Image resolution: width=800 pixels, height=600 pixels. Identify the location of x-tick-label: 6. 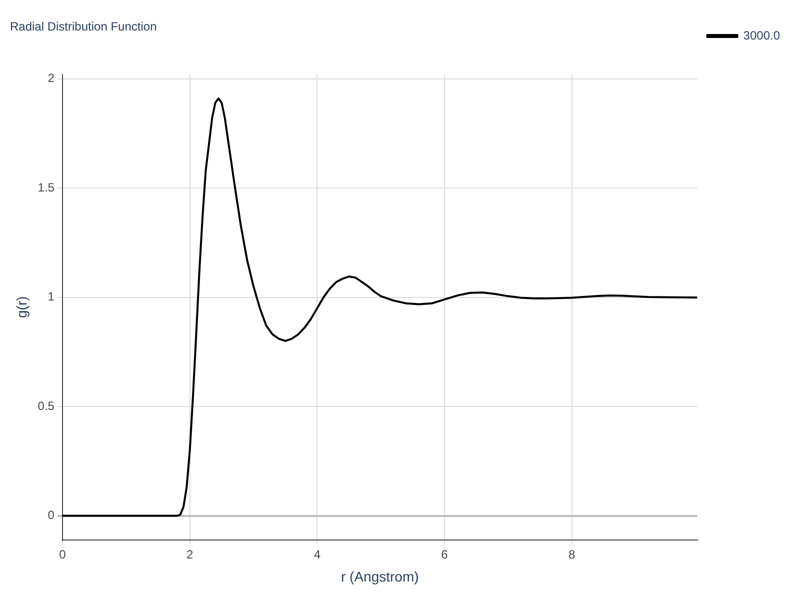
(444, 554).